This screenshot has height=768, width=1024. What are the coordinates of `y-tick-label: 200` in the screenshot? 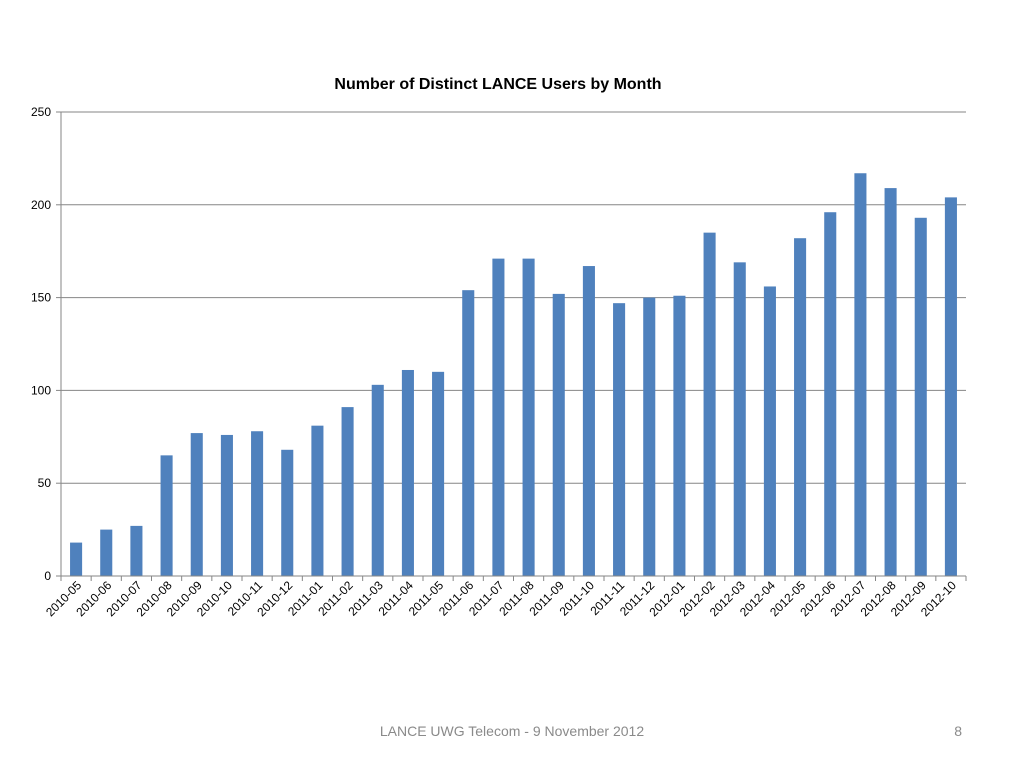 It's located at (41, 205).